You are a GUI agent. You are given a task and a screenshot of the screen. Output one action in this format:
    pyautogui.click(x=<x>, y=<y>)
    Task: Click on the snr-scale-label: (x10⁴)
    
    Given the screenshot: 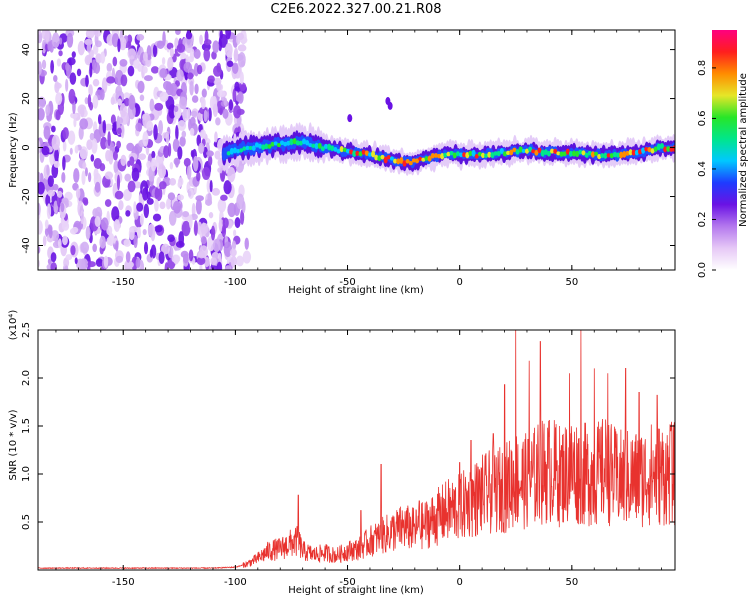 What is the action you would take?
    pyautogui.click(x=13, y=325)
    